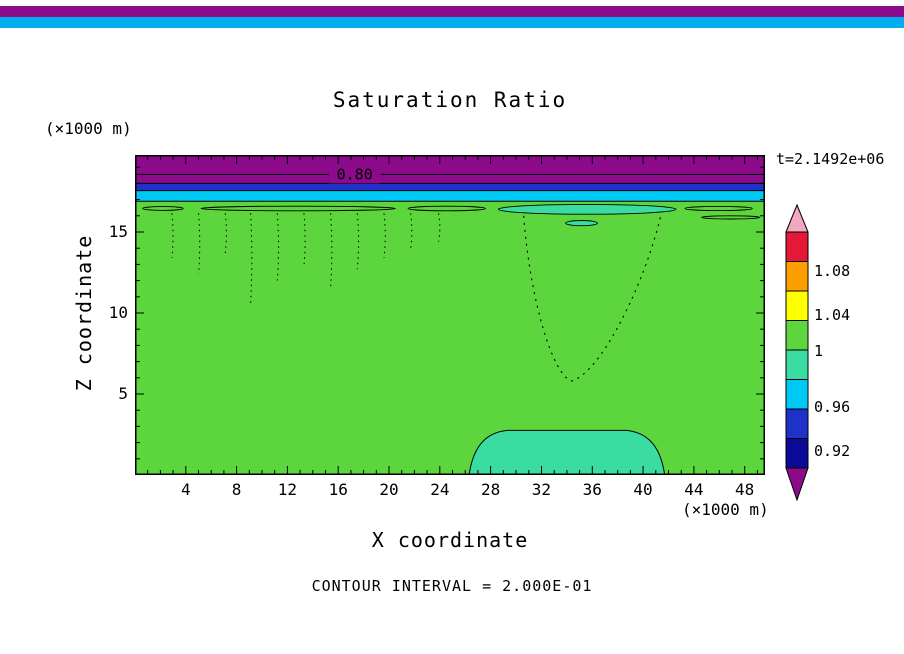 This screenshot has height=654, width=904. Describe the element at coordinates (797, 484) in the screenshot. I see `colorbar-tip-bottom` at that location.